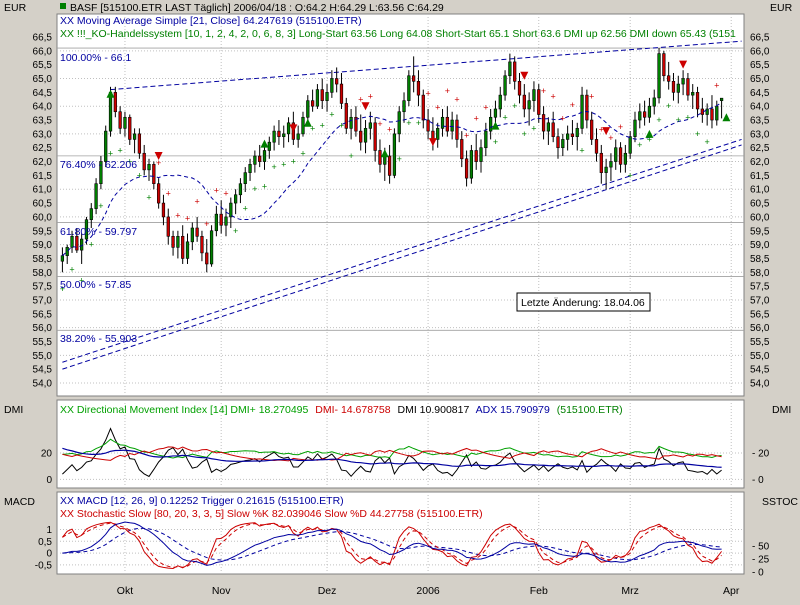 This screenshot has width=800, height=605. What do you see at coordinates (760, 314) in the screenshot?
I see `price-tick-label-right: 56,5` at bounding box center [760, 314].